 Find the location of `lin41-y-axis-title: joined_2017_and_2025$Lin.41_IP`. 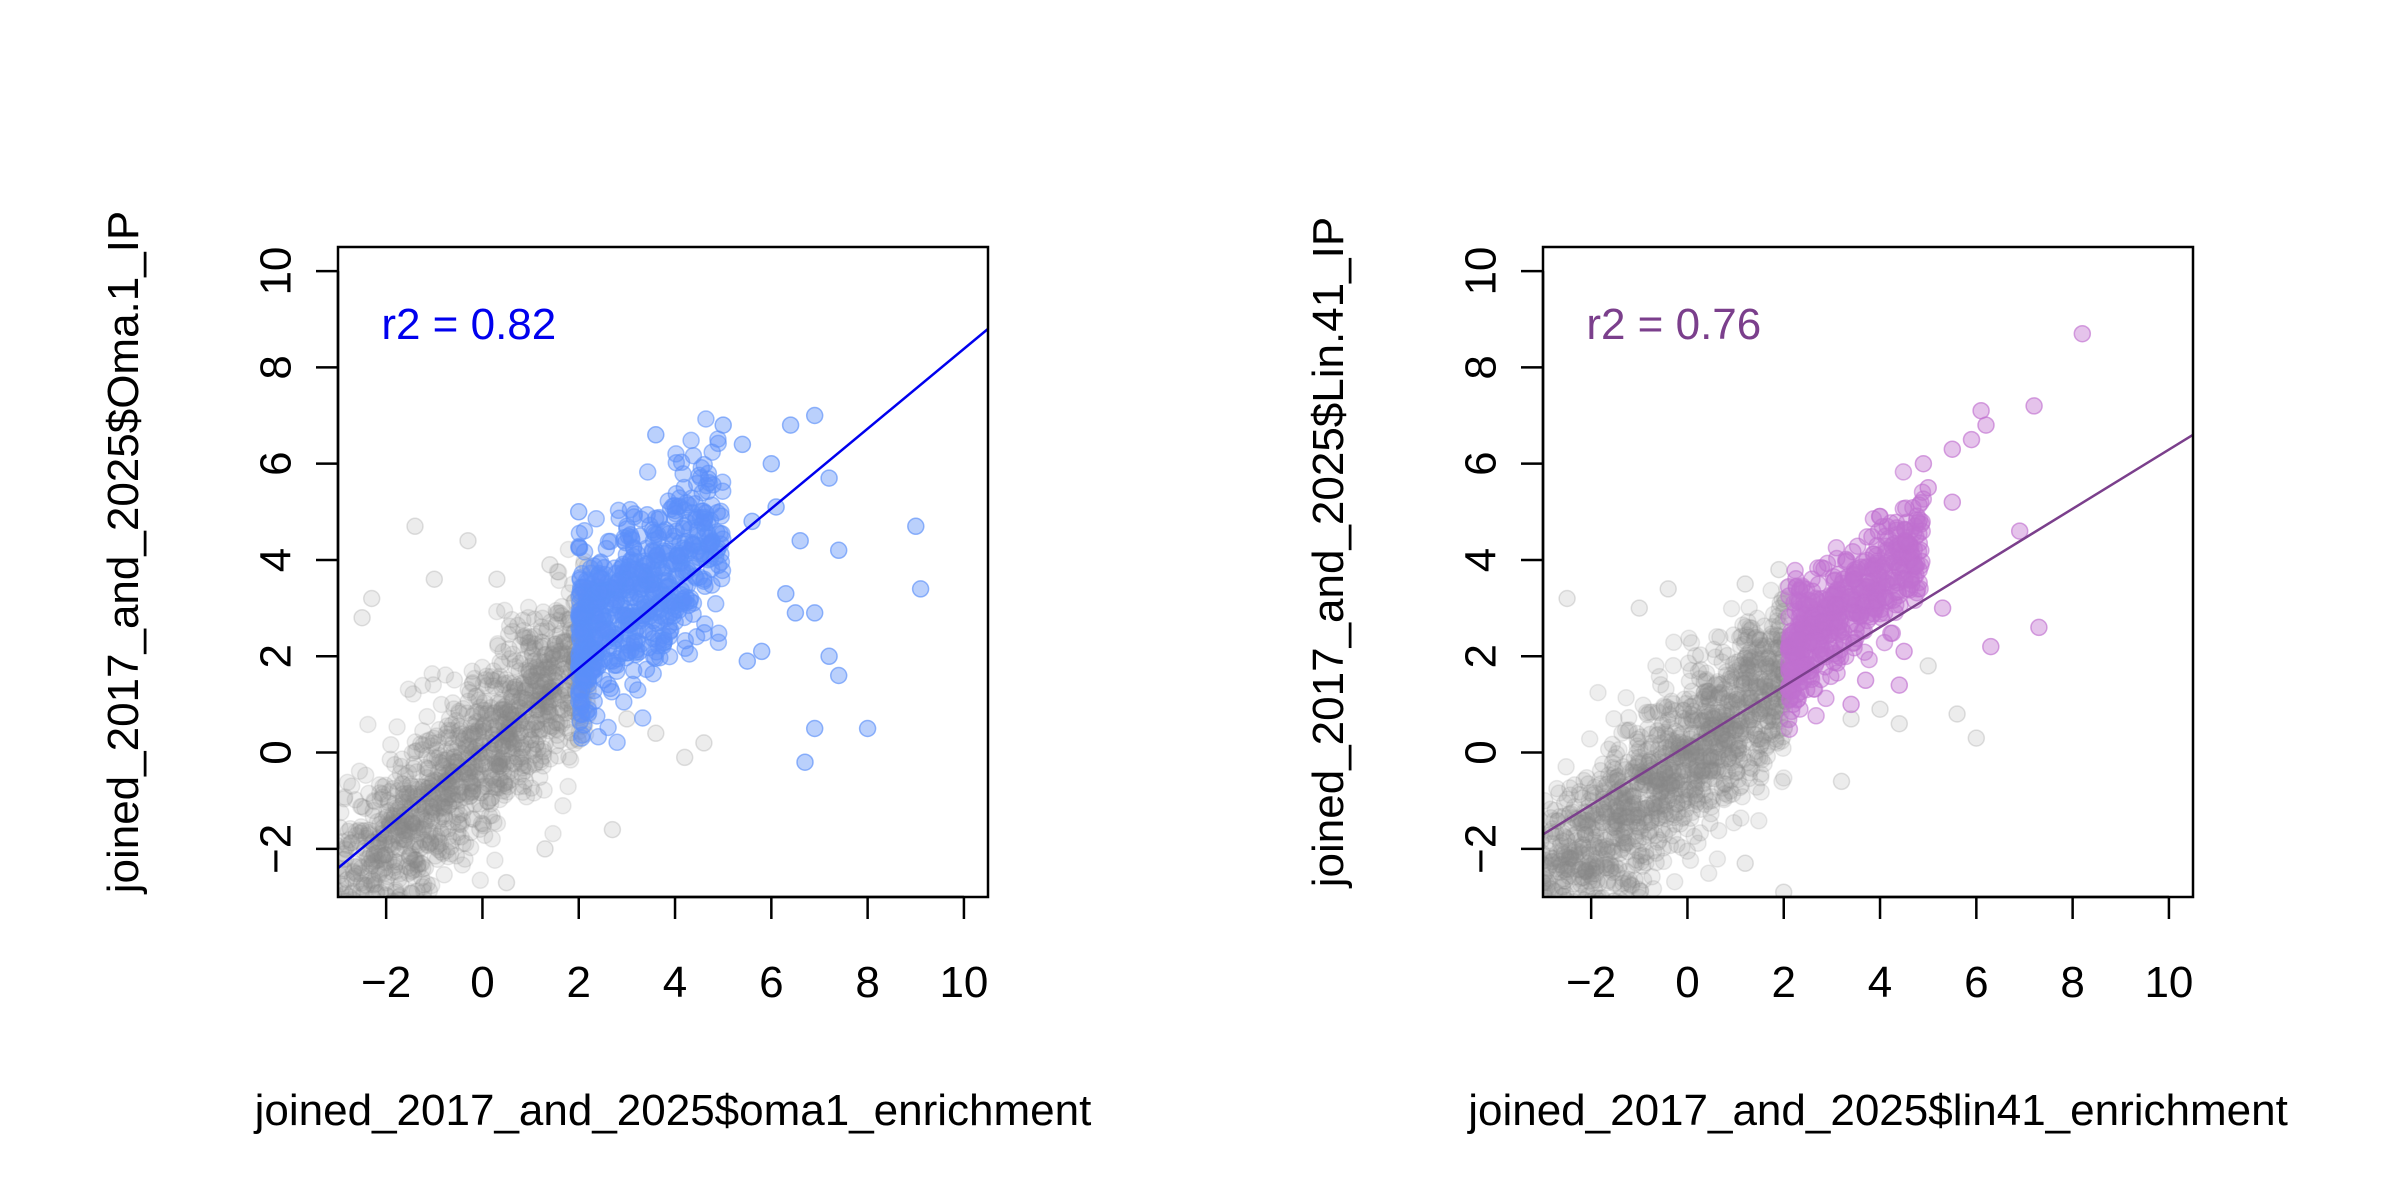

lin41-y-axis-title: joined_2017_and_2025$Lin.41_IP is located at coordinates (1328, 553).